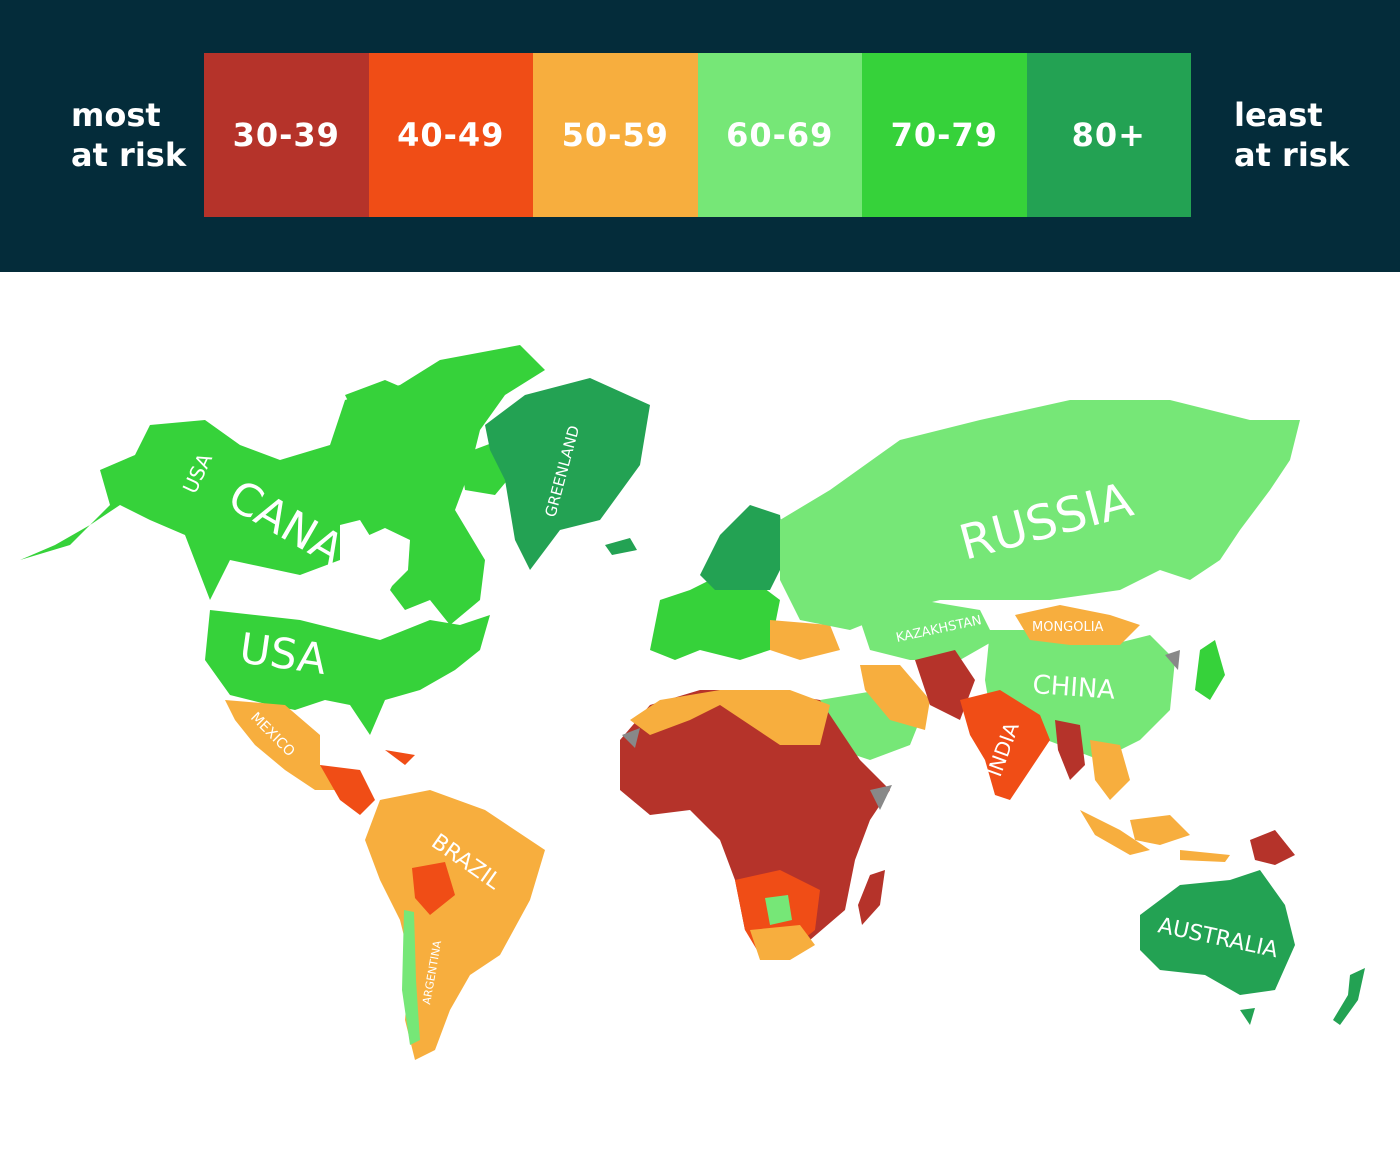 This screenshot has width=1400, height=1149. Describe the element at coordinates (1292, 155) in the screenshot. I see `least-at-risk-line-2: at risk` at that location.